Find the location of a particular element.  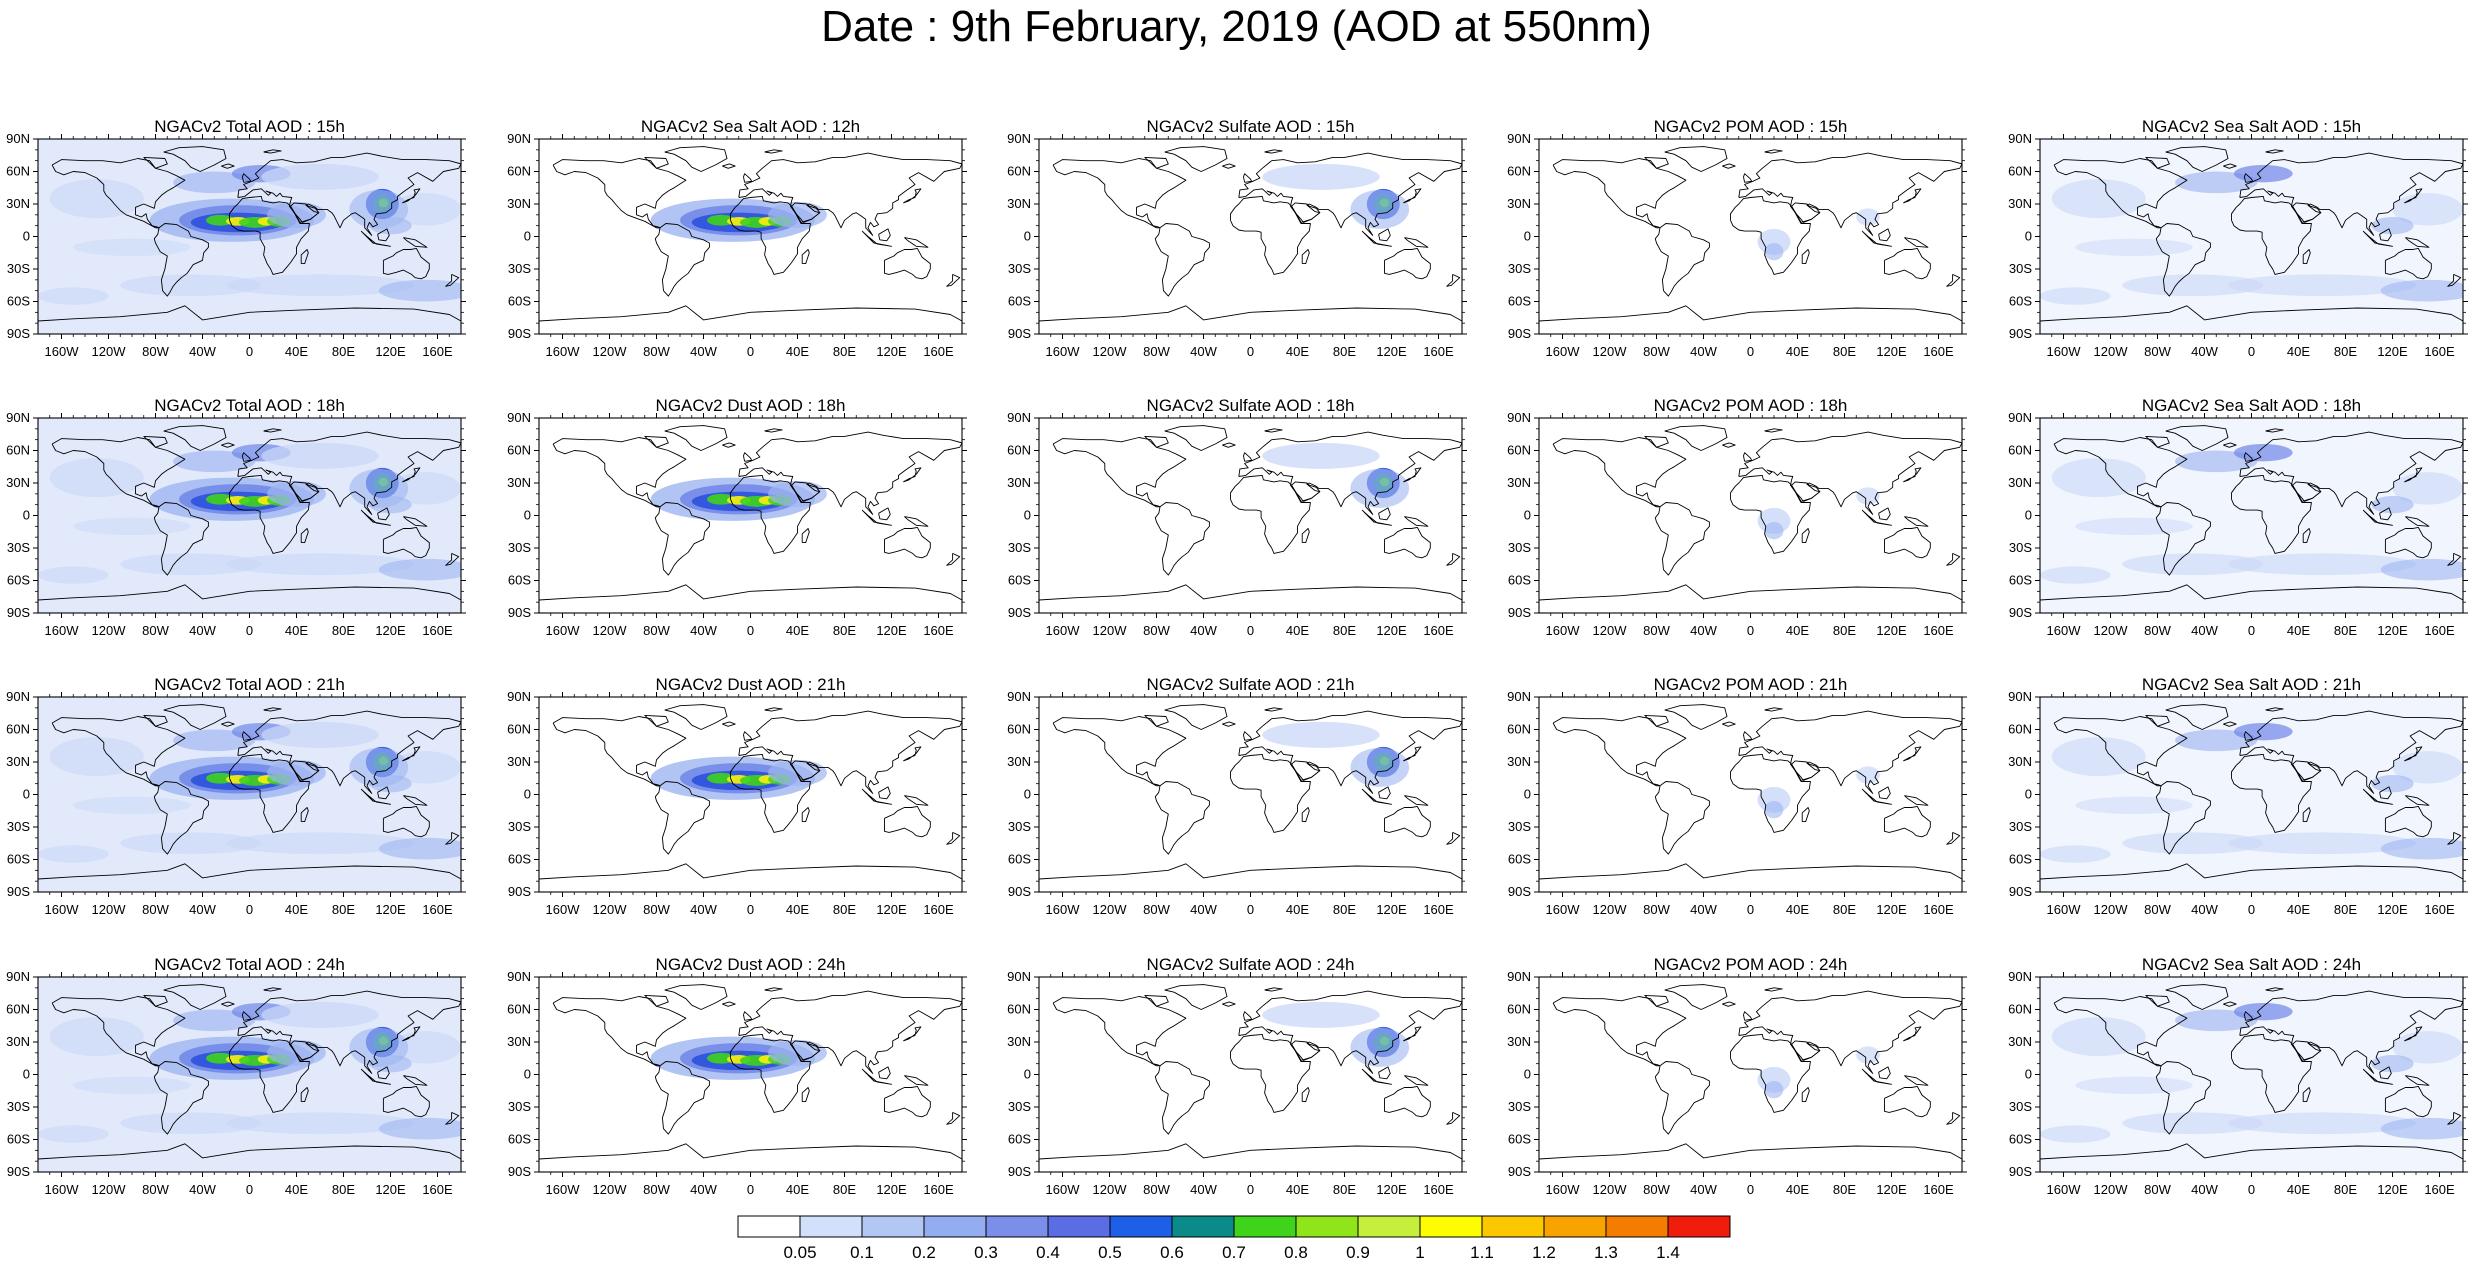

colorbar-label: 1.4 is located at coordinates (1668, 1252).